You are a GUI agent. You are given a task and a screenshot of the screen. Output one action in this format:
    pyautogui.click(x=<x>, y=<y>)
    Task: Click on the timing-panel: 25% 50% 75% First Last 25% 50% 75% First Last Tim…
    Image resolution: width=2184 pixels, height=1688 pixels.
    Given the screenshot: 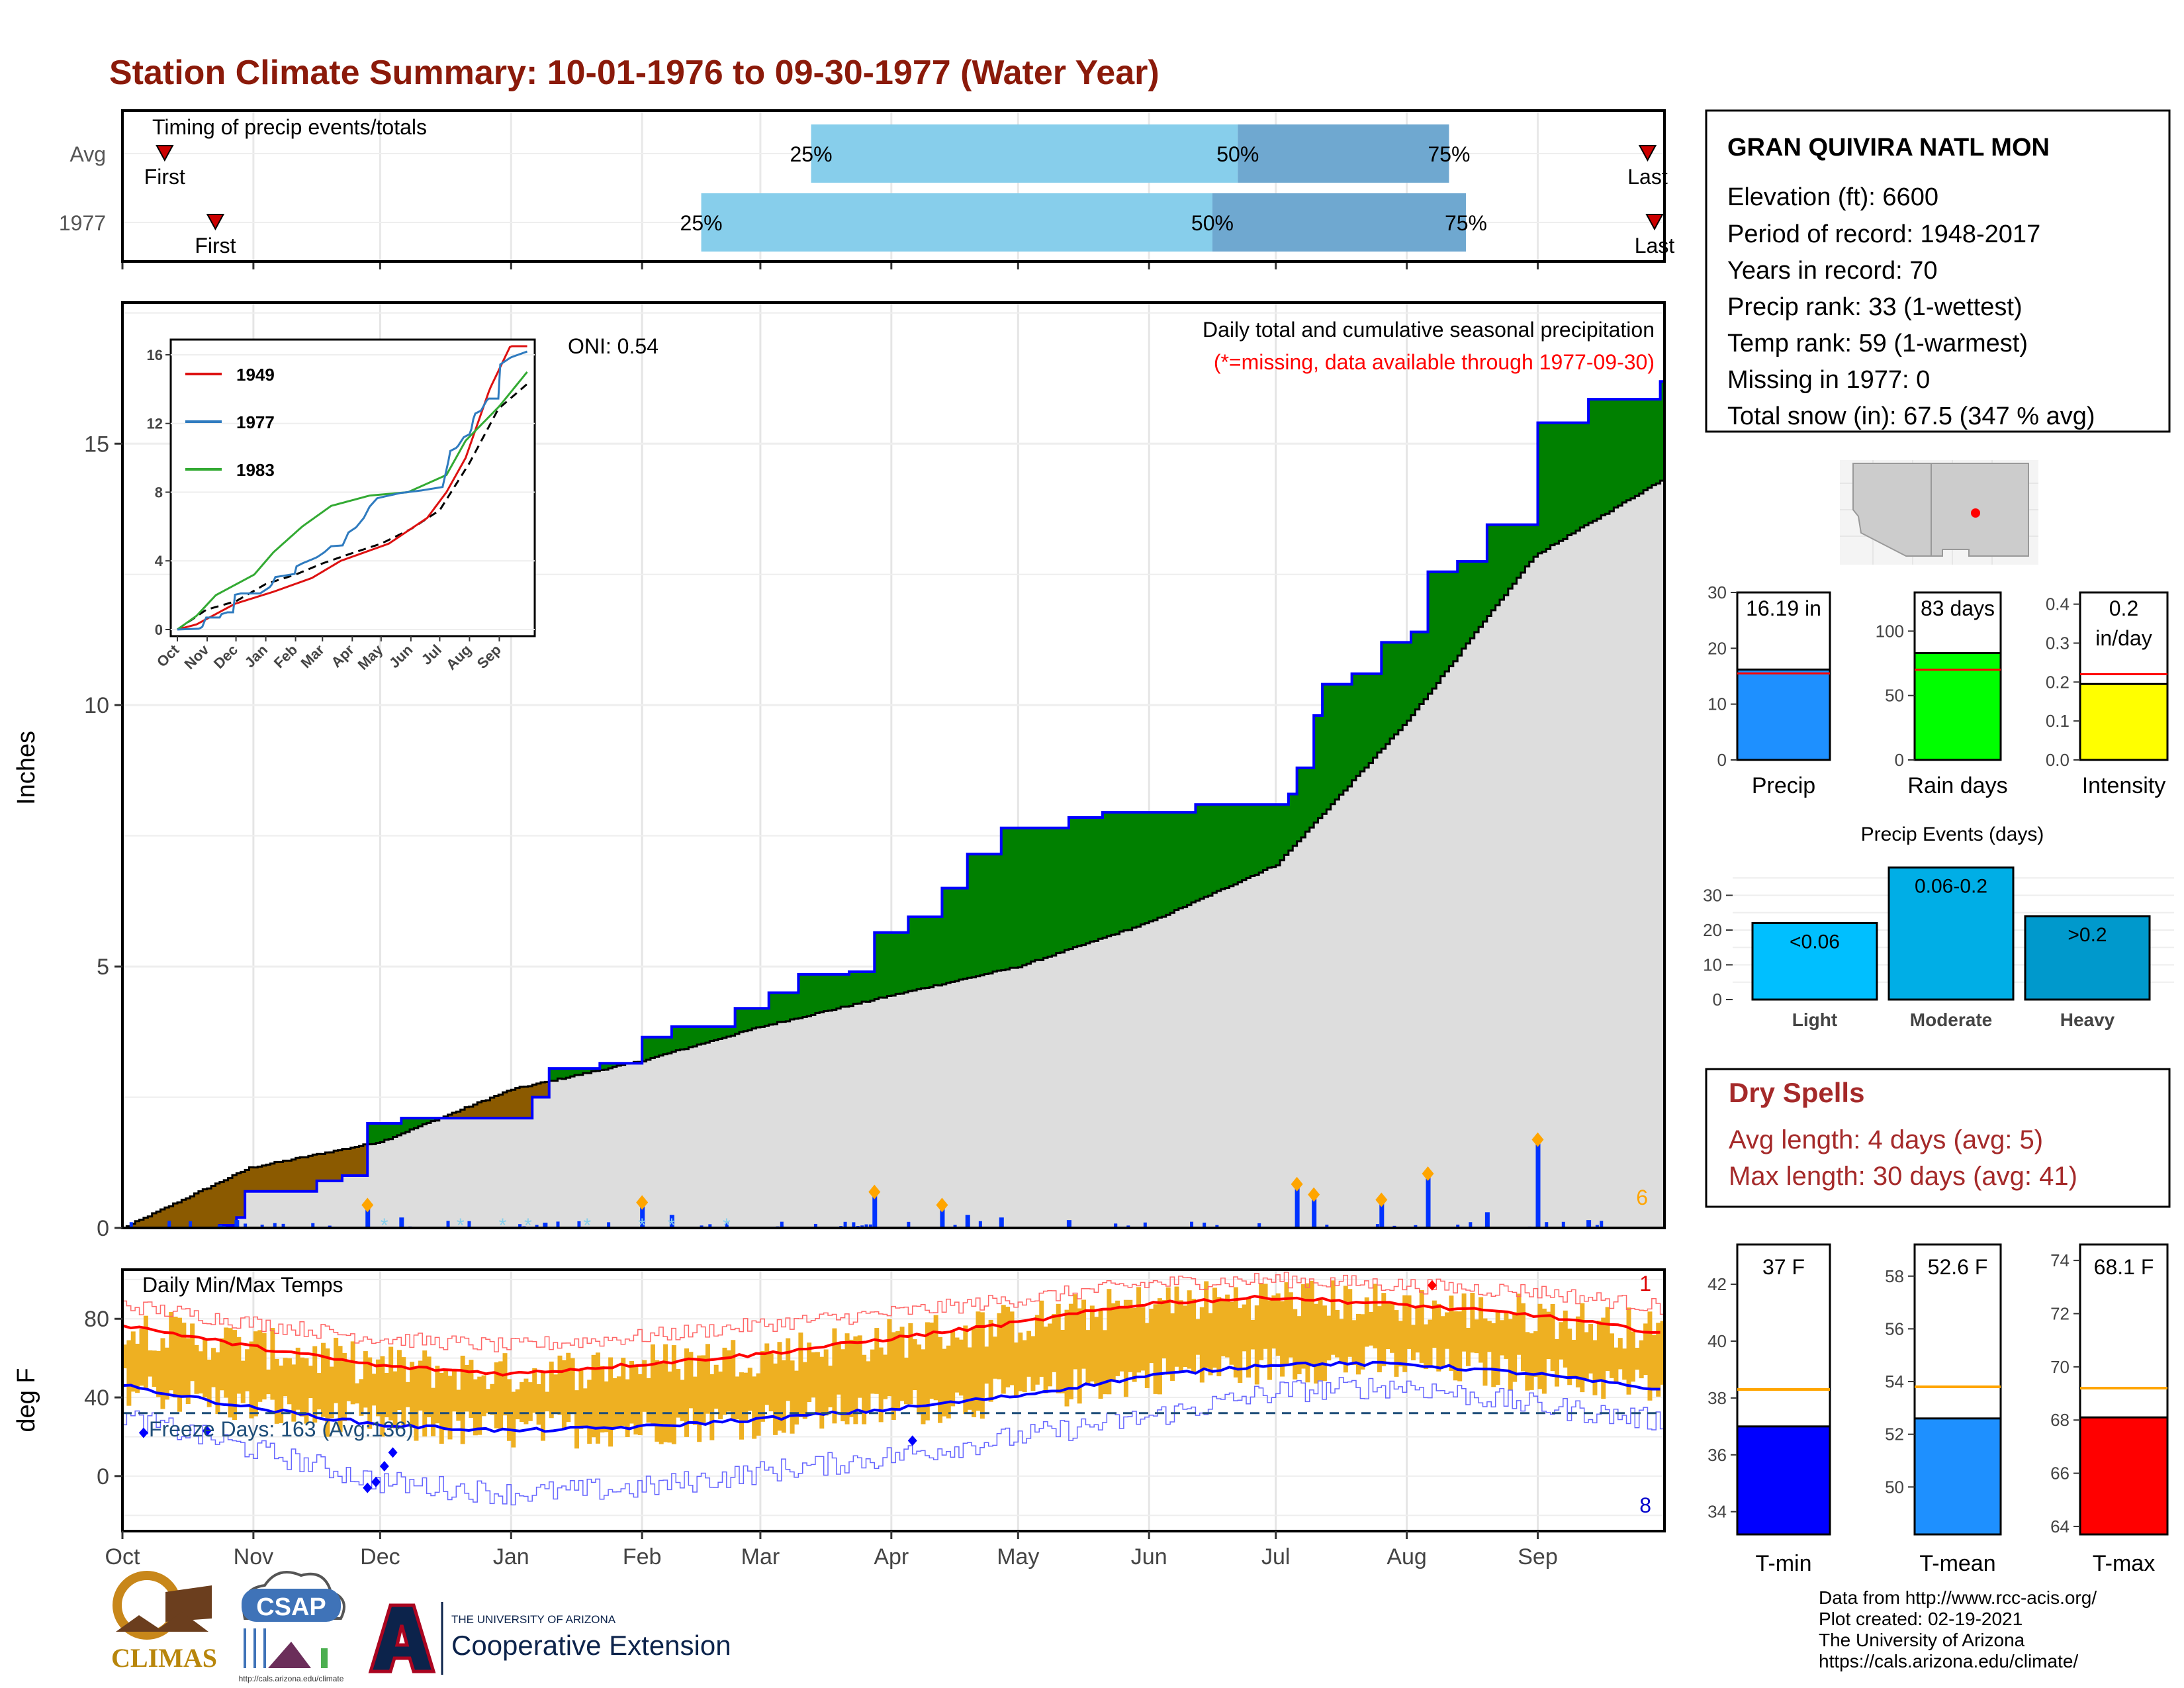 What is the action you would take?
    pyautogui.click(x=866, y=189)
    